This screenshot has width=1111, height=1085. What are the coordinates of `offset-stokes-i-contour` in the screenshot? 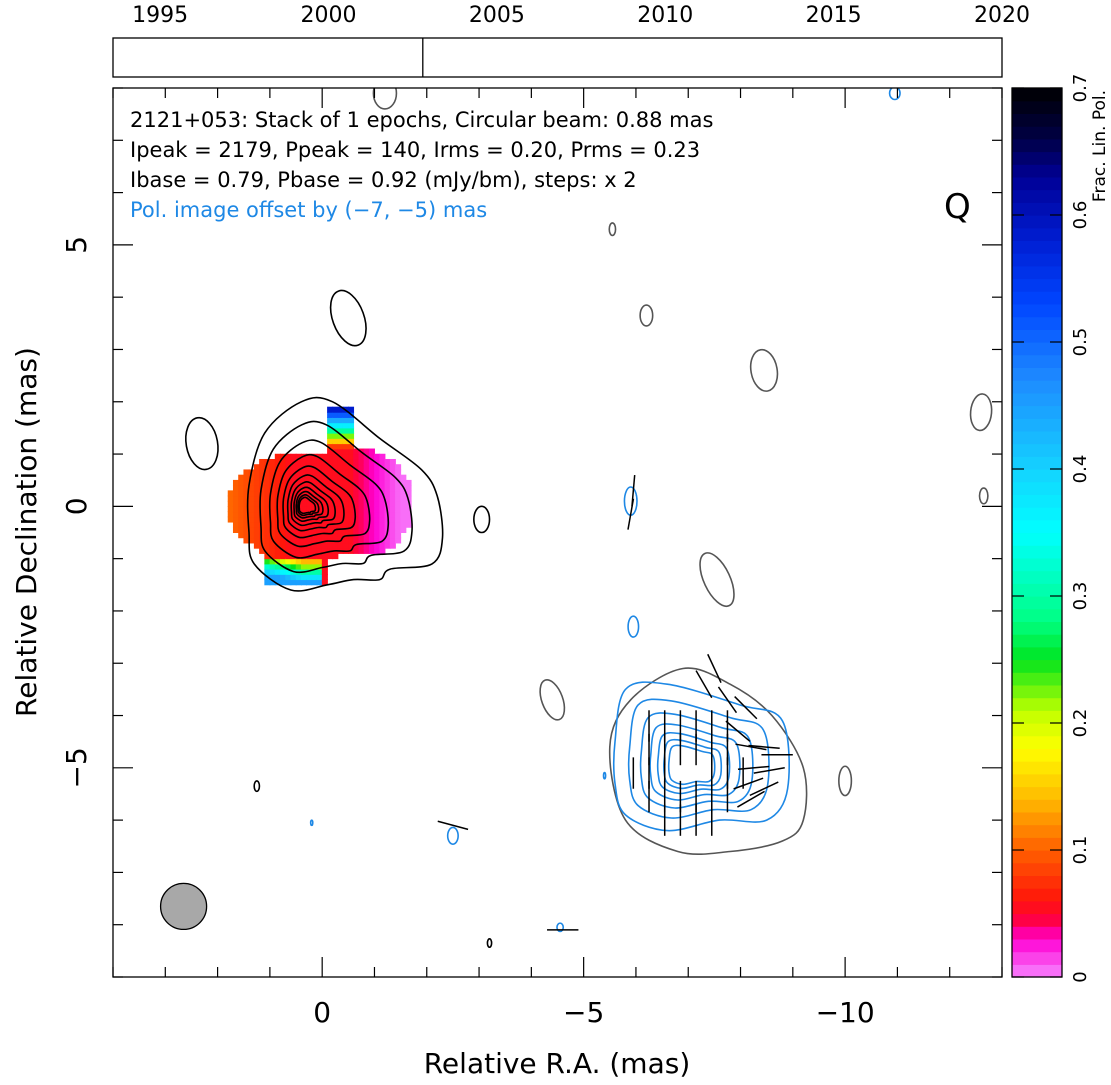 It's located at (708, 761).